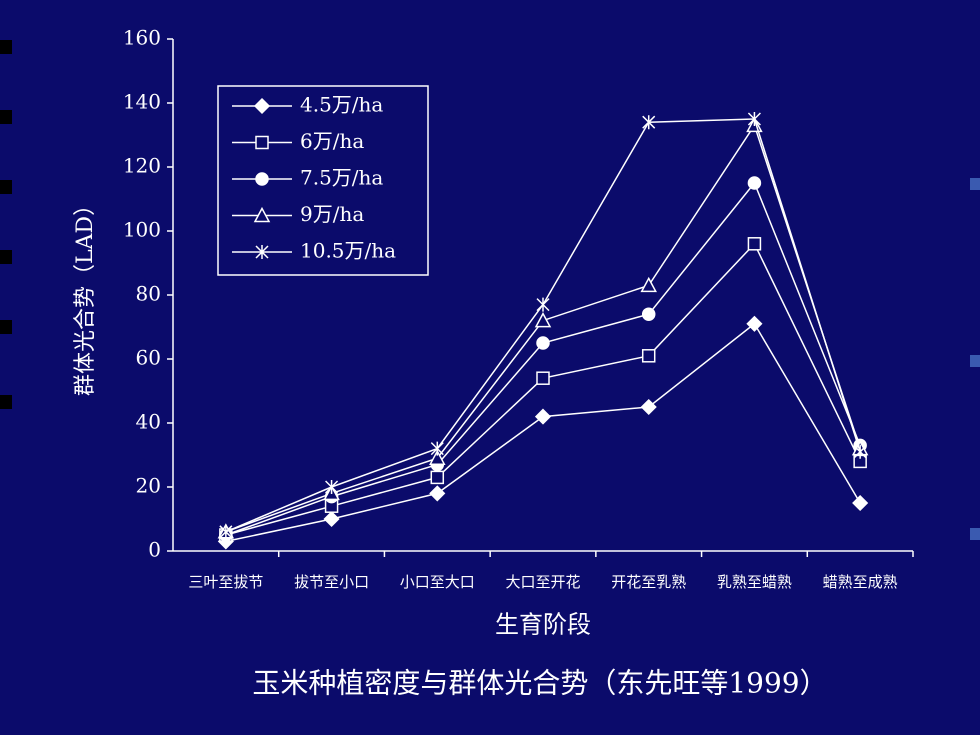 Image resolution: width=980 pixels, height=735 pixels. Describe the element at coordinates (225, 582) in the screenshot. I see `x-tick-label: 三叶至拔节` at that location.